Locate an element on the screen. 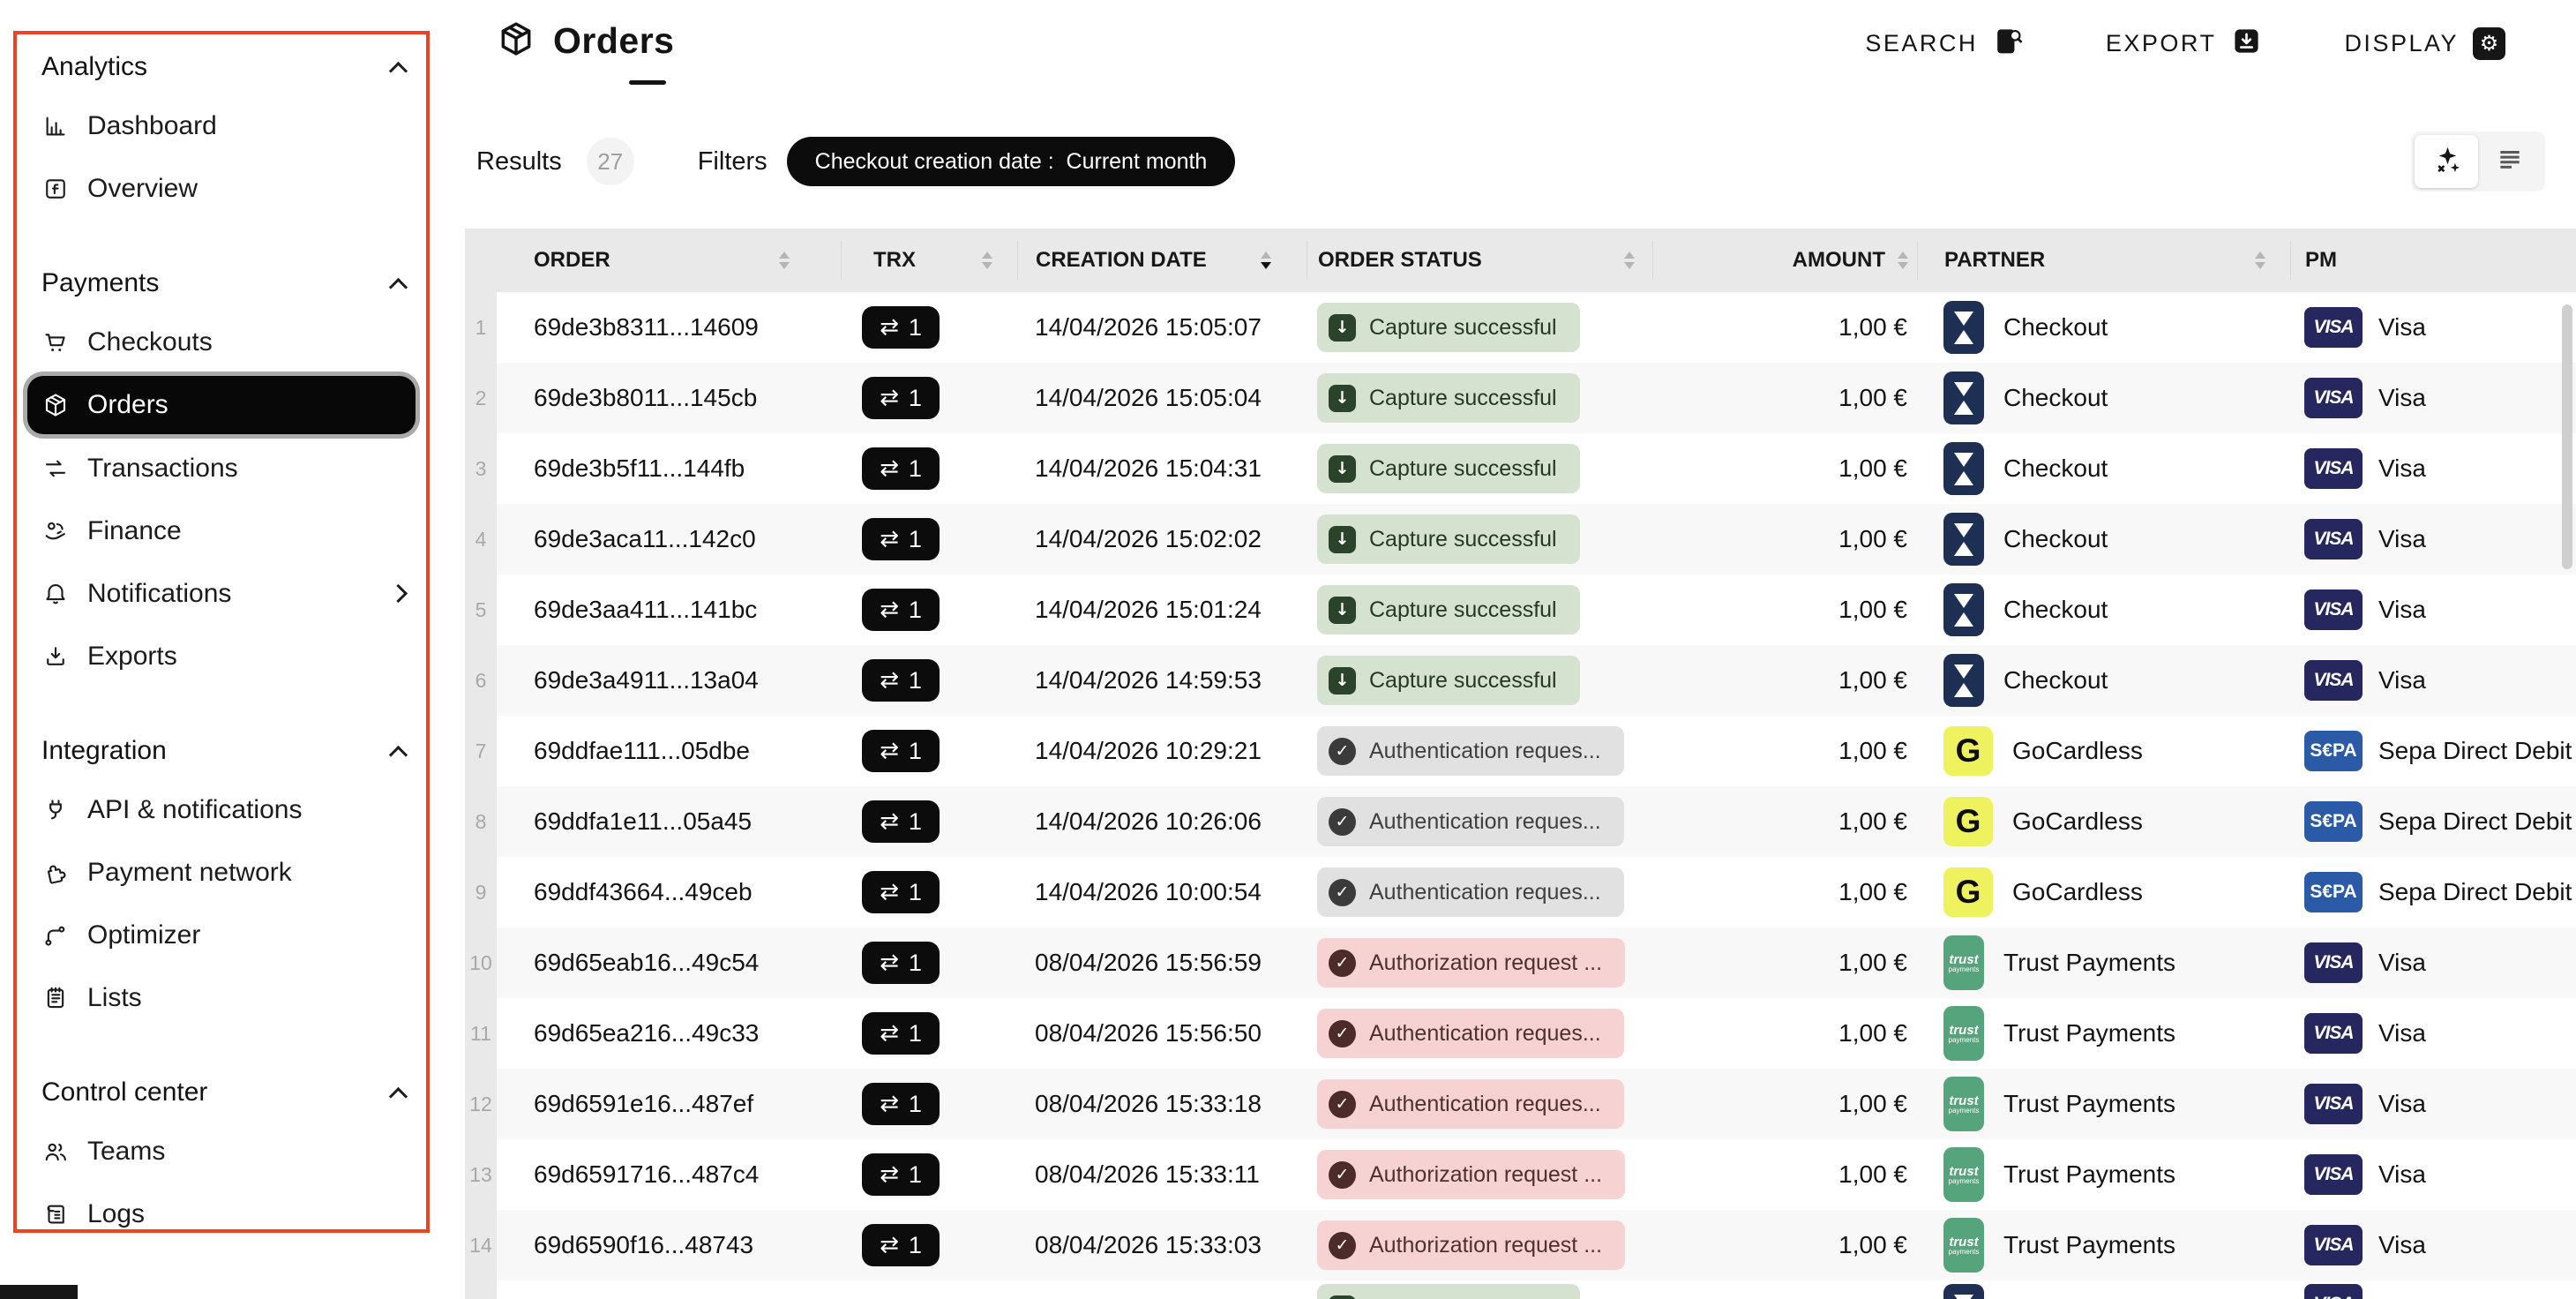 This screenshot has width=2576, height=1299. pm-name: Sepa Direct Debit is located at coordinates (2475, 750).